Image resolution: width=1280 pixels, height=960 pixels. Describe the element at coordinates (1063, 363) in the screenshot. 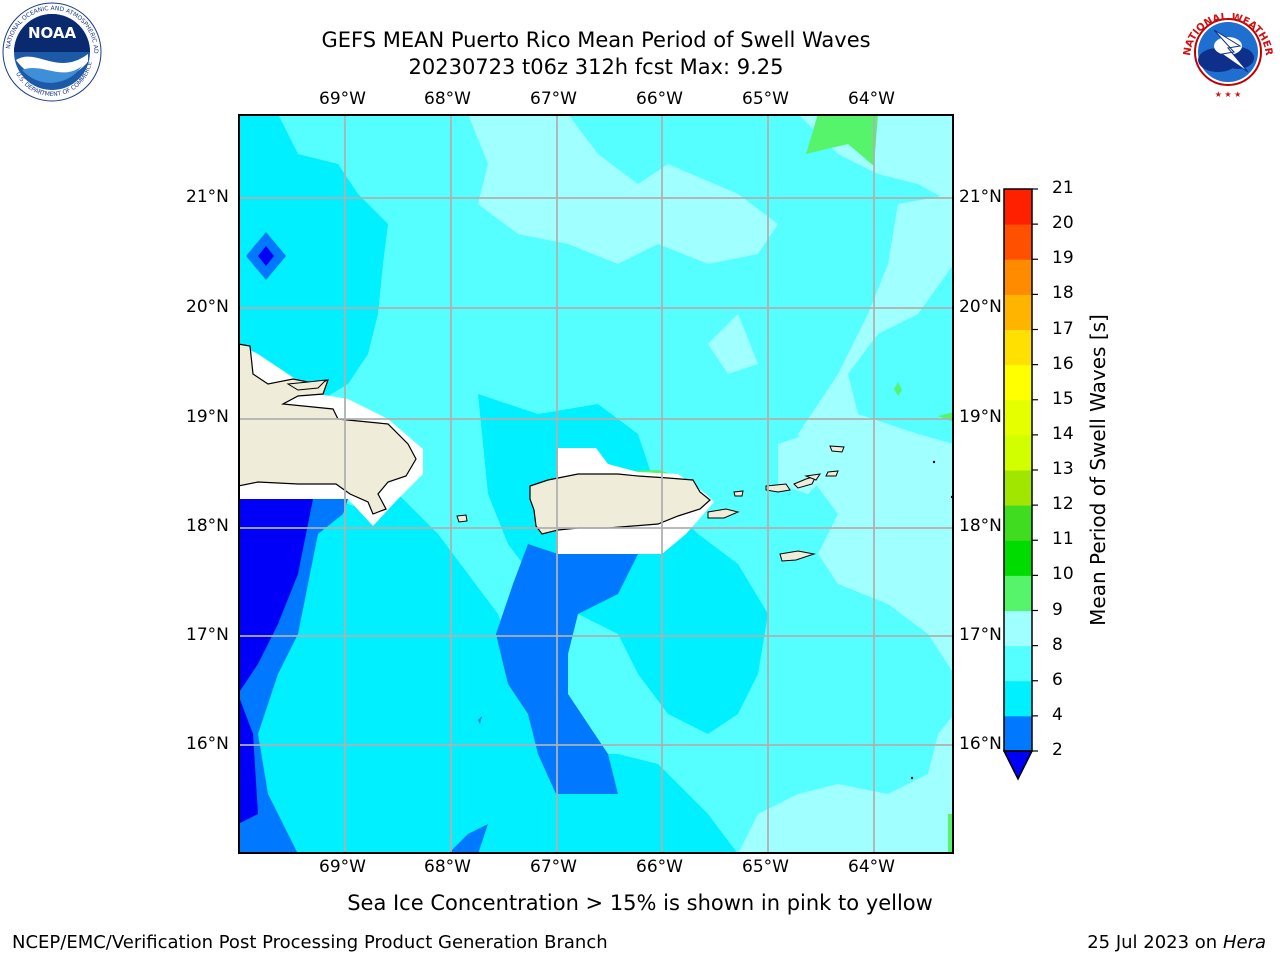

I see `colorbar-tick-label: 16` at that location.